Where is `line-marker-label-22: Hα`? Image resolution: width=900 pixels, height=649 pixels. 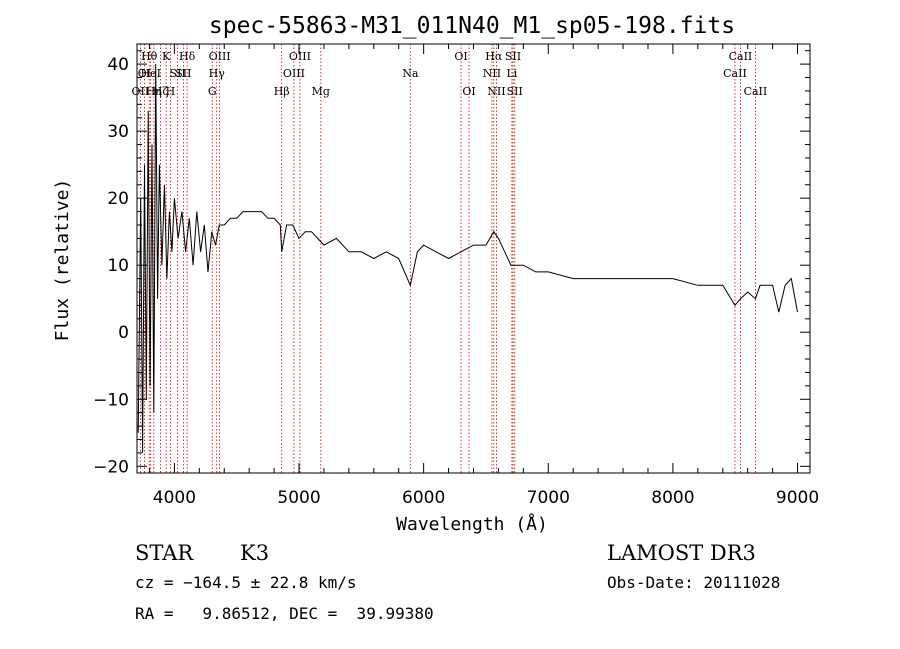 line-marker-label-22: Hα is located at coordinates (494, 56).